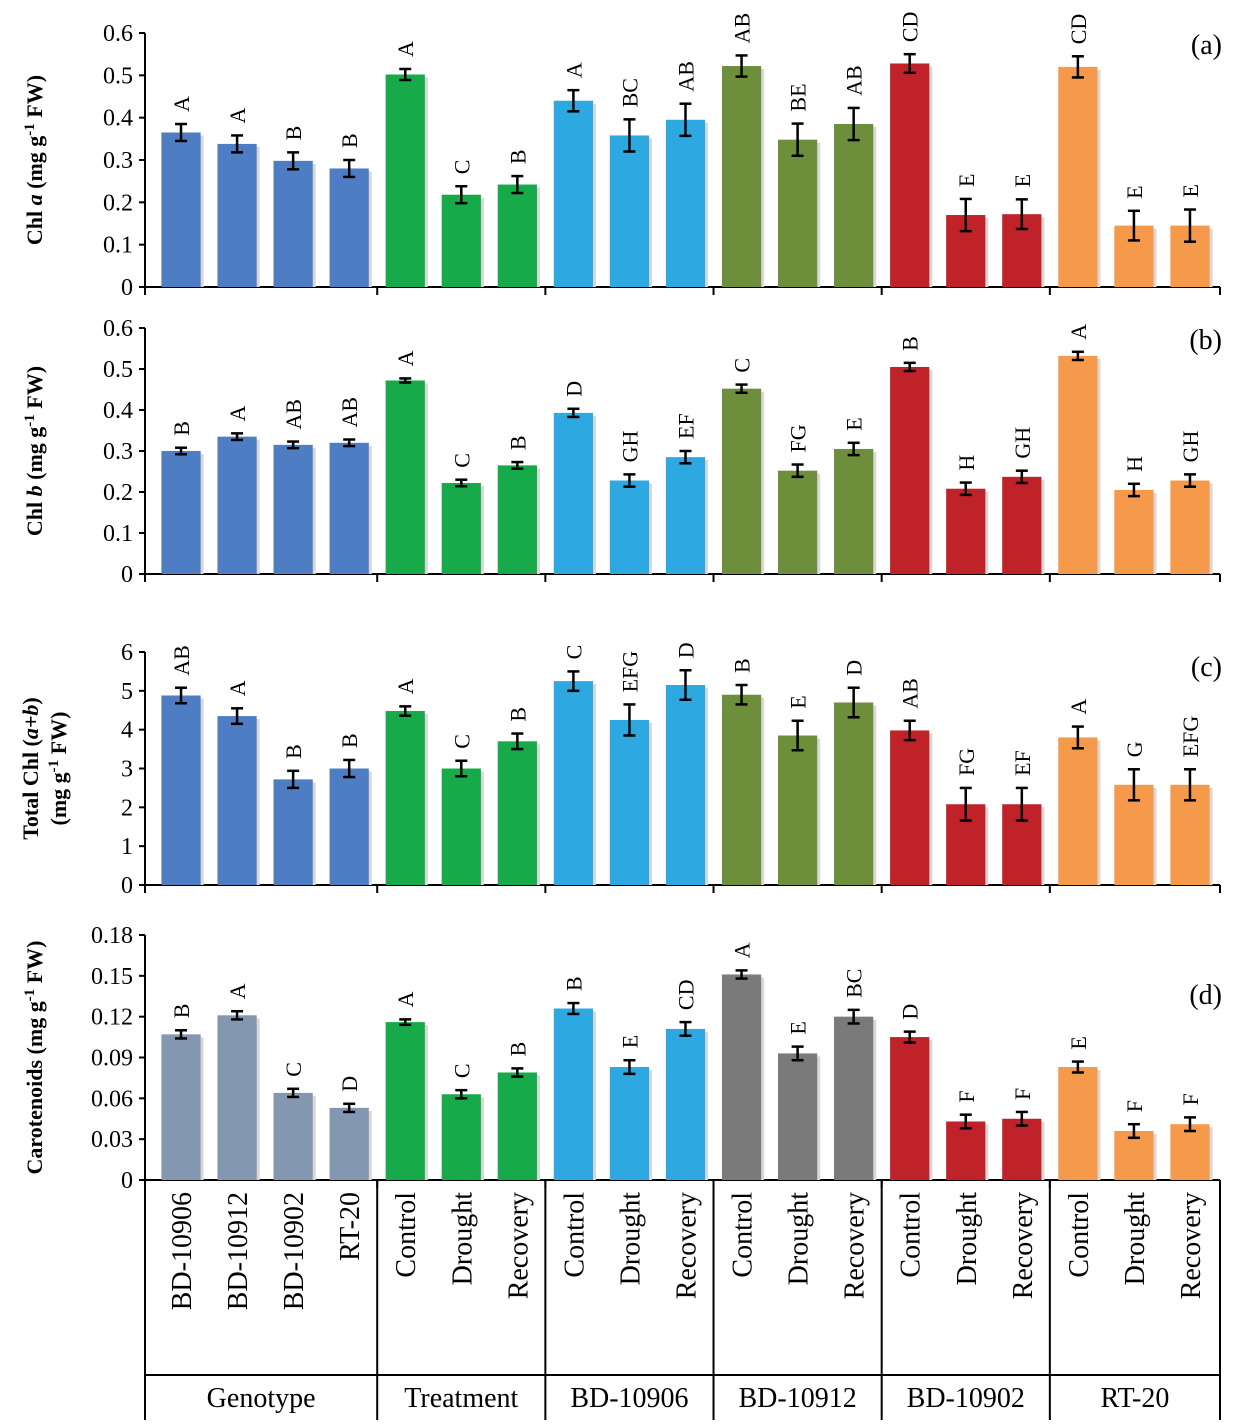 The image size is (1245, 1427). I want to click on y-tick-label: 0.3, so click(118, 452).